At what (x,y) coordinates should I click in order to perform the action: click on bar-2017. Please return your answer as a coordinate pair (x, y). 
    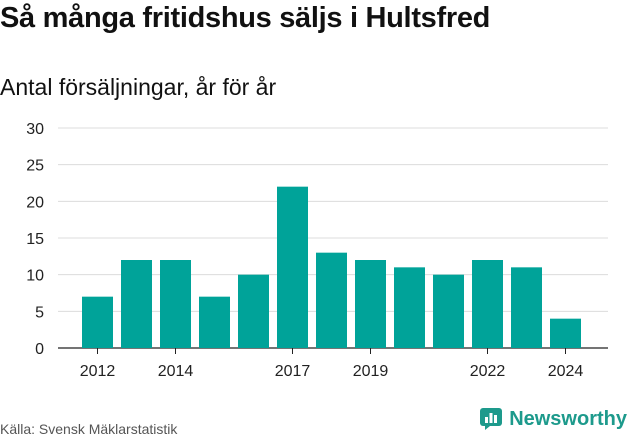
    Looking at the image, I should click on (292, 267).